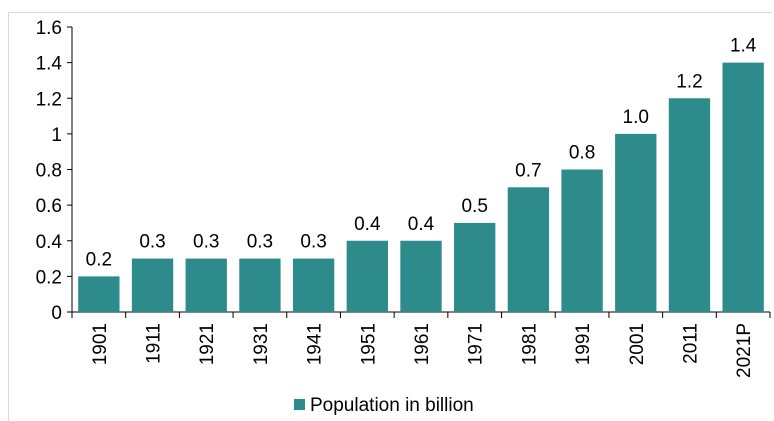 The image size is (774, 421). I want to click on x-tick-label-1911: 1911, so click(154, 343).